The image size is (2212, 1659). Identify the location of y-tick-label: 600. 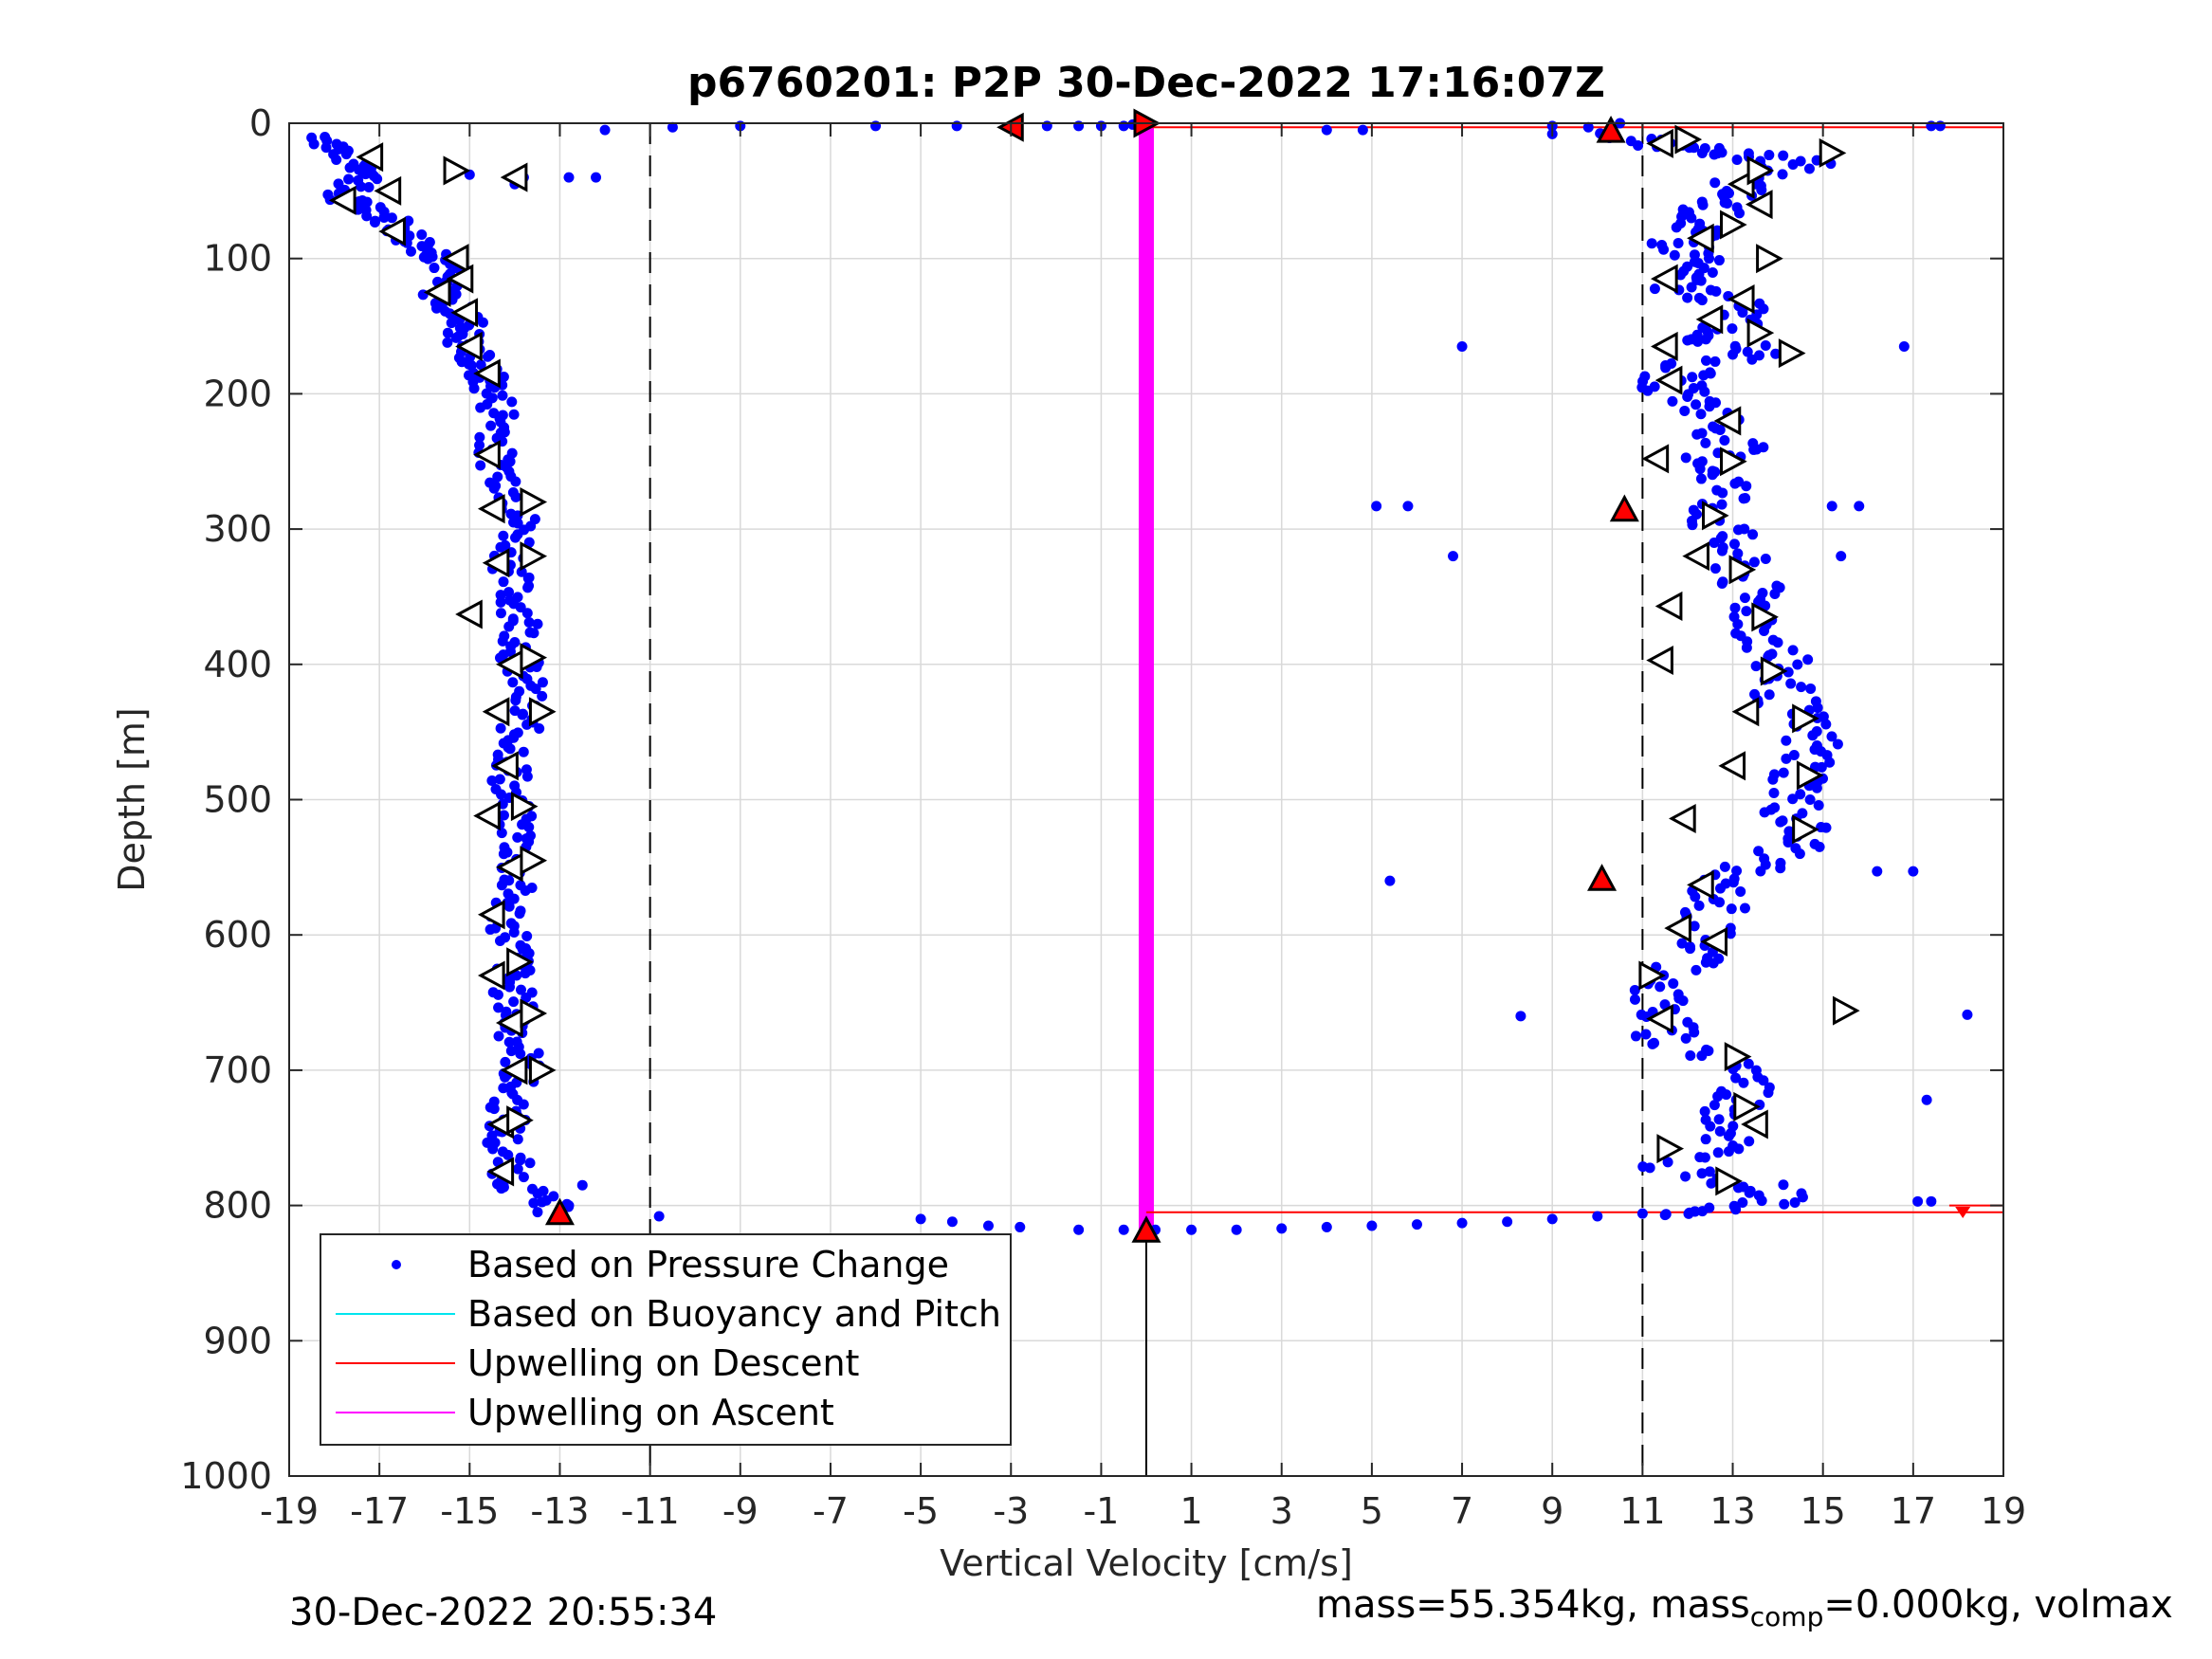
(237, 935).